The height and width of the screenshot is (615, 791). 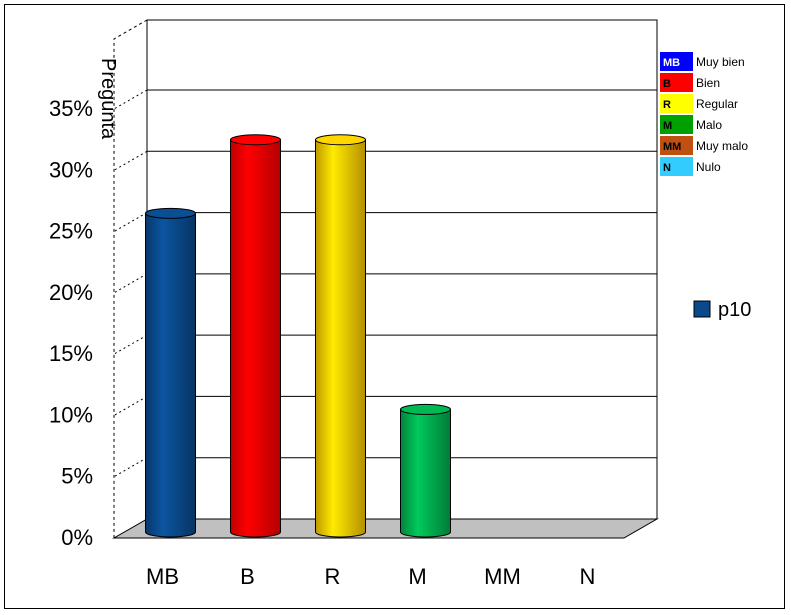 What do you see at coordinates (709, 125) in the screenshot?
I see `code-legend-label: Malo` at bounding box center [709, 125].